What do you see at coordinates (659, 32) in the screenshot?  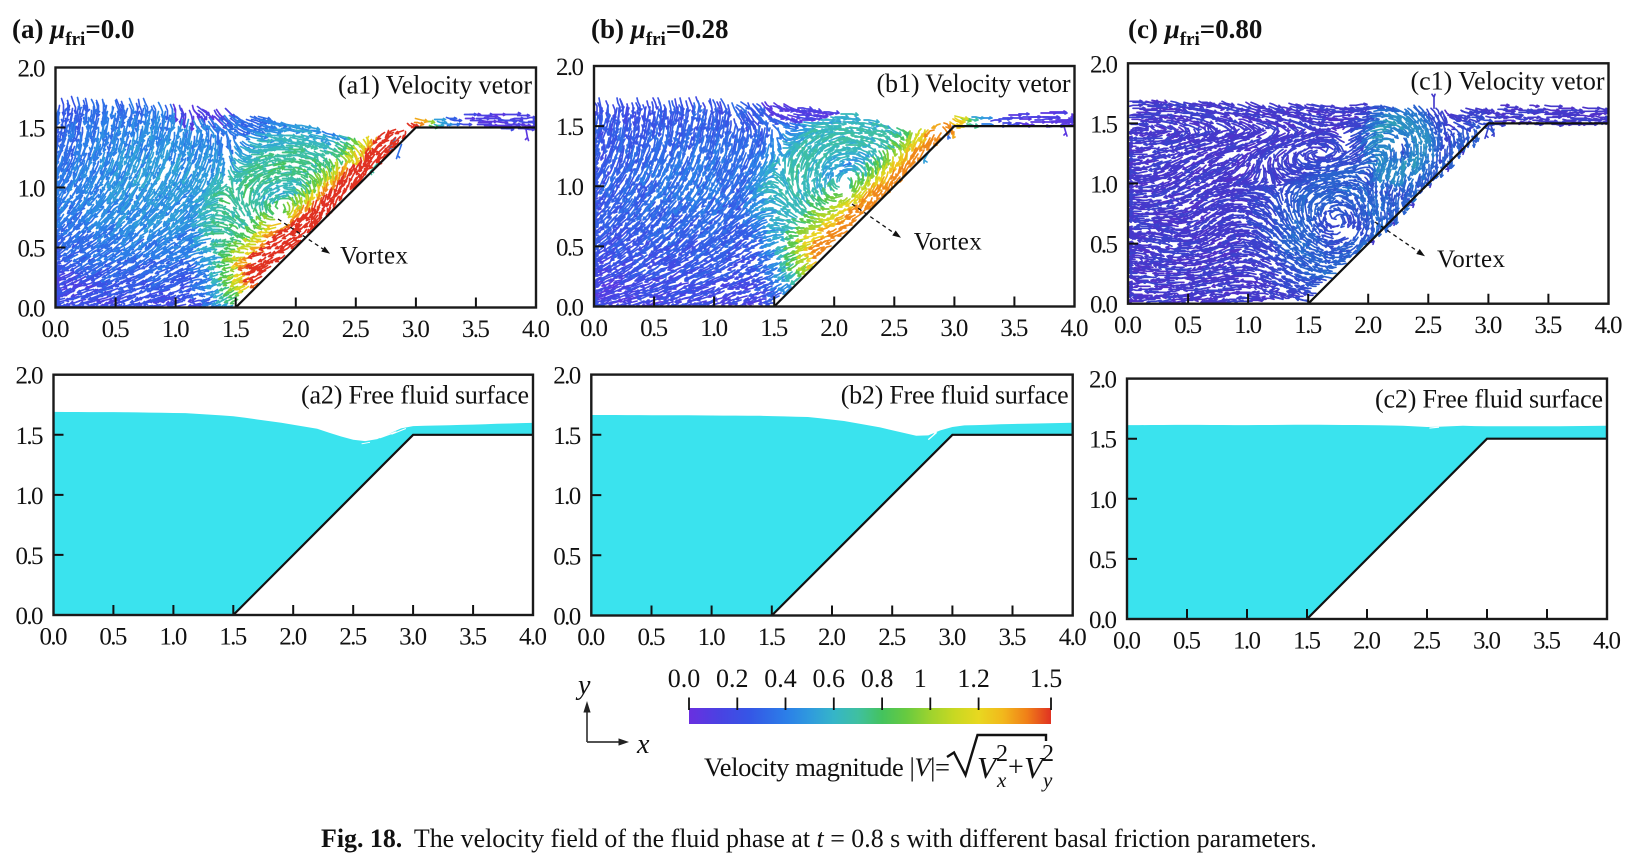 I see `svg-text: (b) μfri=0.28` at bounding box center [659, 32].